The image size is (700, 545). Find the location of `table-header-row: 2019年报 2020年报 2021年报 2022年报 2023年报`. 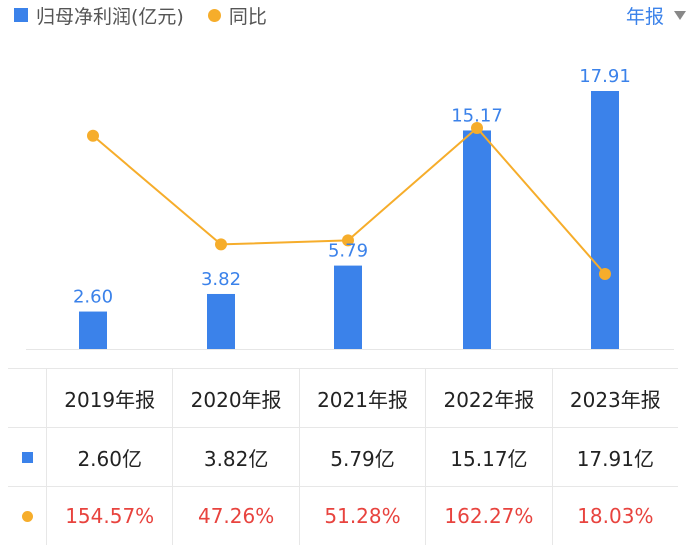

table-header-row: 2019年报 2020年报 2021年报 2022年报 2023年报 is located at coordinates (343, 398).